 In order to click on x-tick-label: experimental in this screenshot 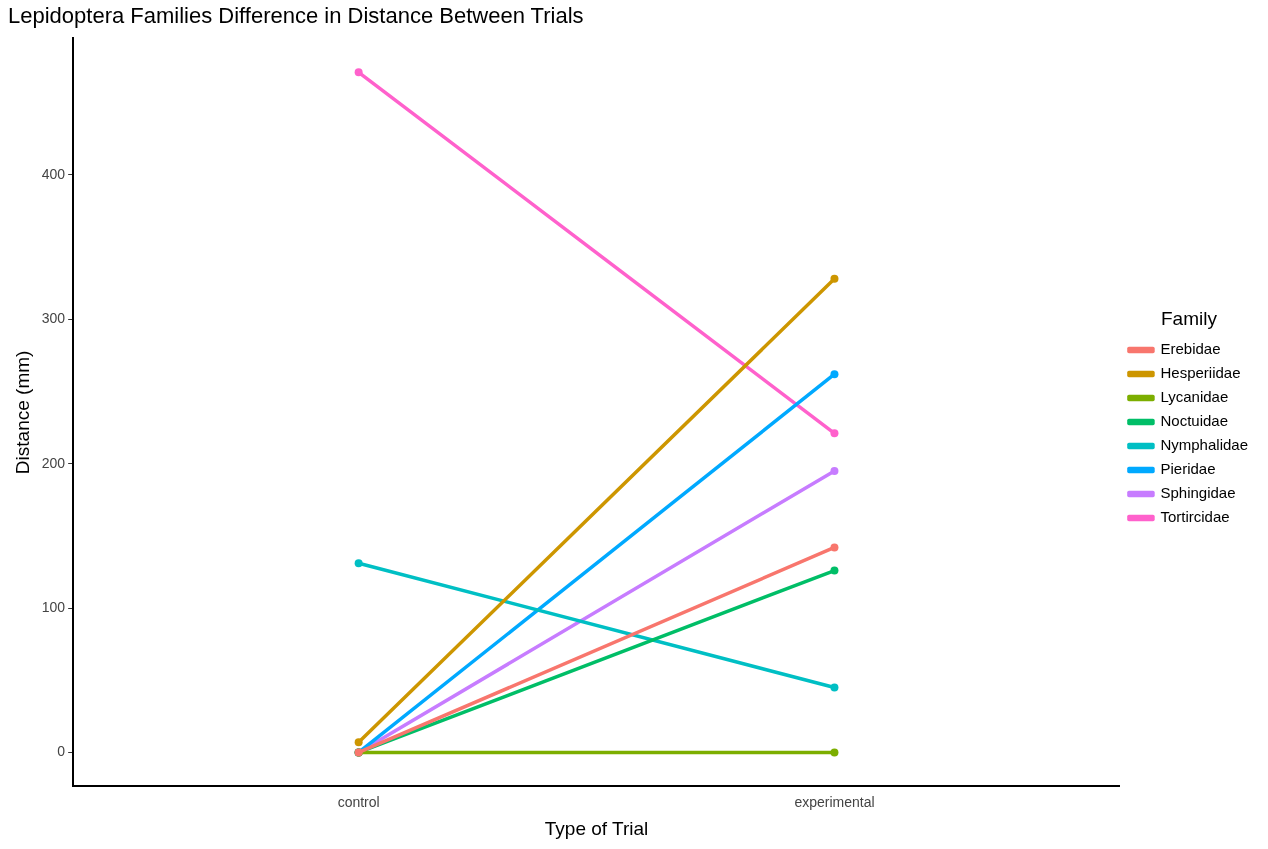, I will do `click(834, 801)`.